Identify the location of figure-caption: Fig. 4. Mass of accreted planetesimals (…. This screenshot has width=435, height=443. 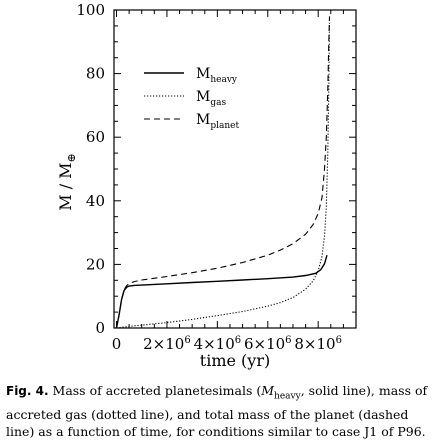
(219, 411).